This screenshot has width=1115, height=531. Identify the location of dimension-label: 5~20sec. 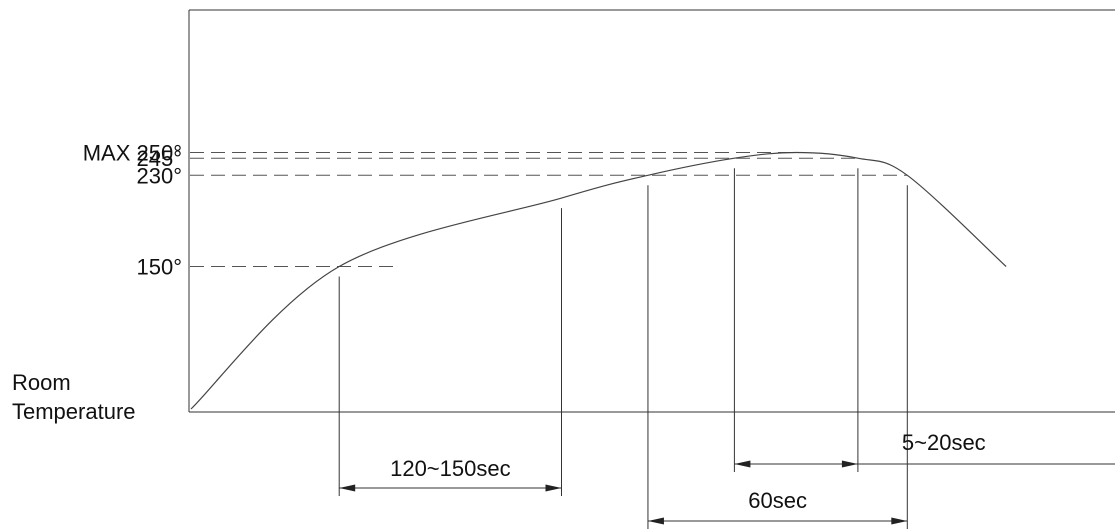
(944, 442).